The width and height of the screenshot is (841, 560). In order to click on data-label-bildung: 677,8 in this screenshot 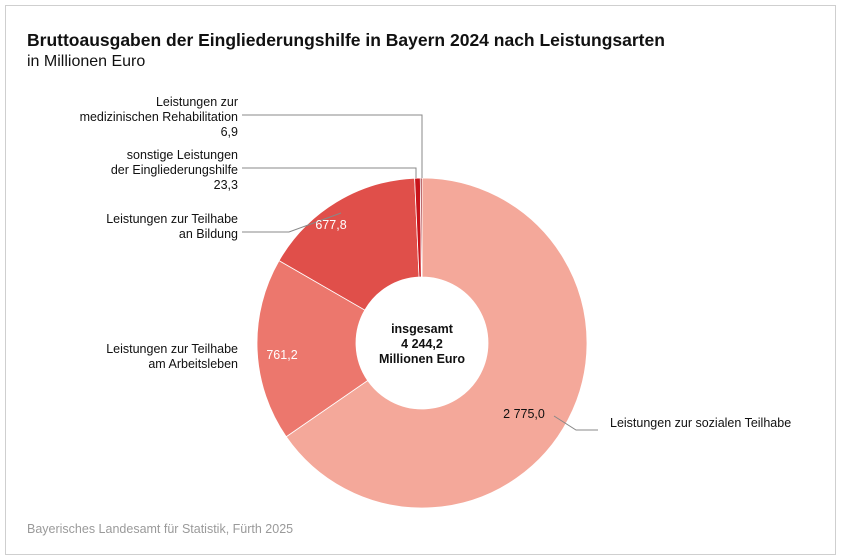, I will do `click(330, 225)`.